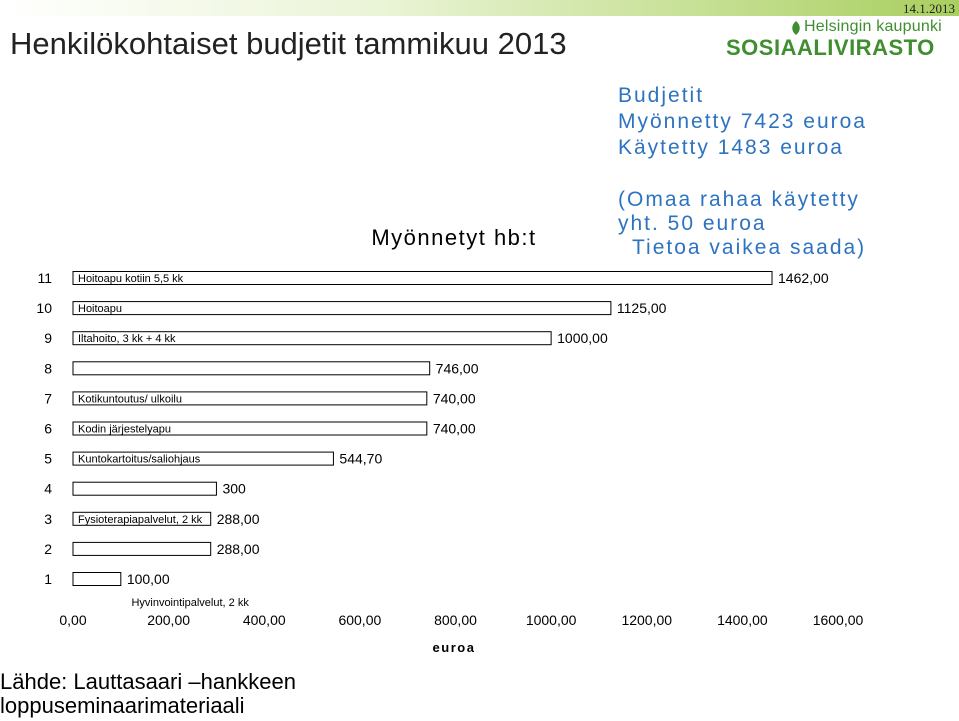  I want to click on value-label-8: 746,00, so click(457, 368).